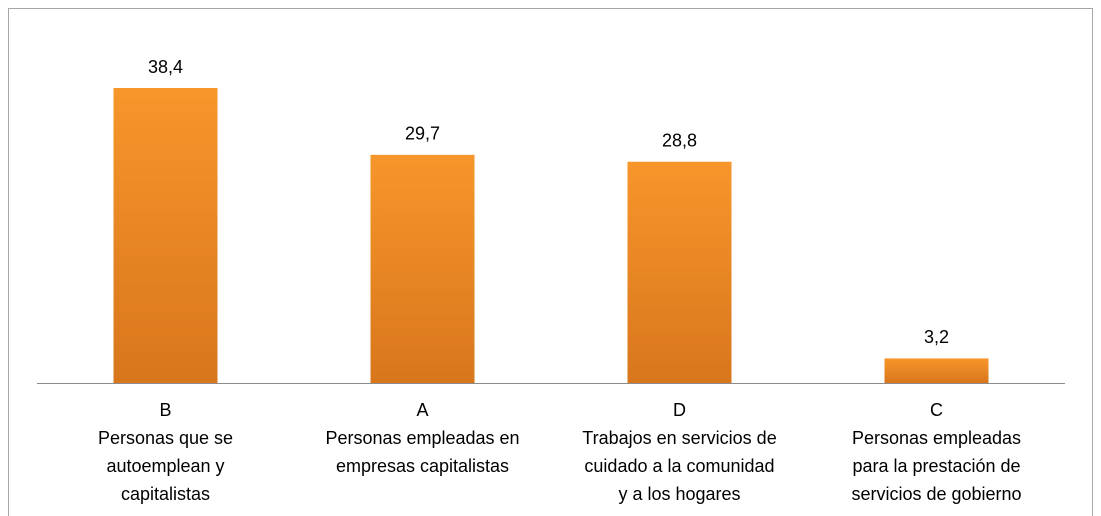 This screenshot has width=1101, height=516. What do you see at coordinates (422, 466) in the screenshot?
I see `x-tick-label: empresas capitalistas` at bounding box center [422, 466].